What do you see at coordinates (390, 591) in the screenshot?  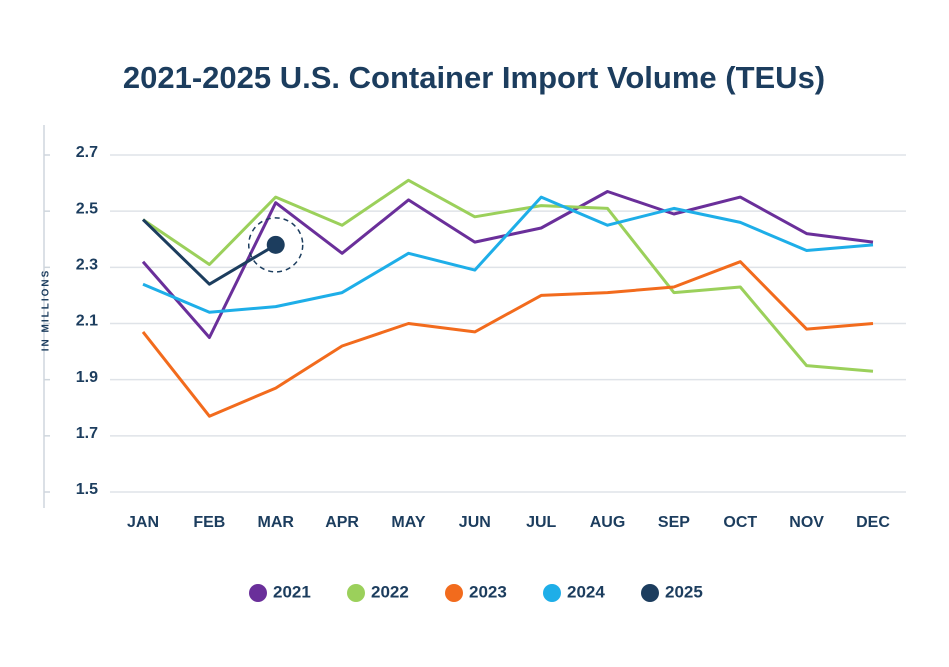 I see `legend-label: 2022` at bounding box center [390, 591].